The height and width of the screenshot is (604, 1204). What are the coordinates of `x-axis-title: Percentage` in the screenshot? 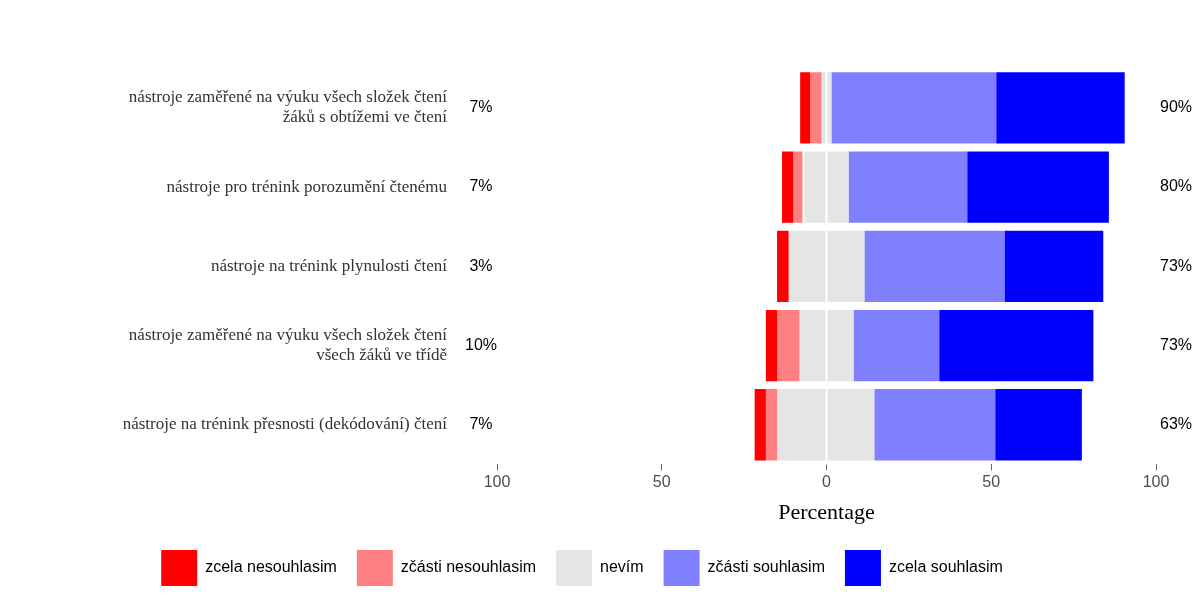 It's located at (826, 511).